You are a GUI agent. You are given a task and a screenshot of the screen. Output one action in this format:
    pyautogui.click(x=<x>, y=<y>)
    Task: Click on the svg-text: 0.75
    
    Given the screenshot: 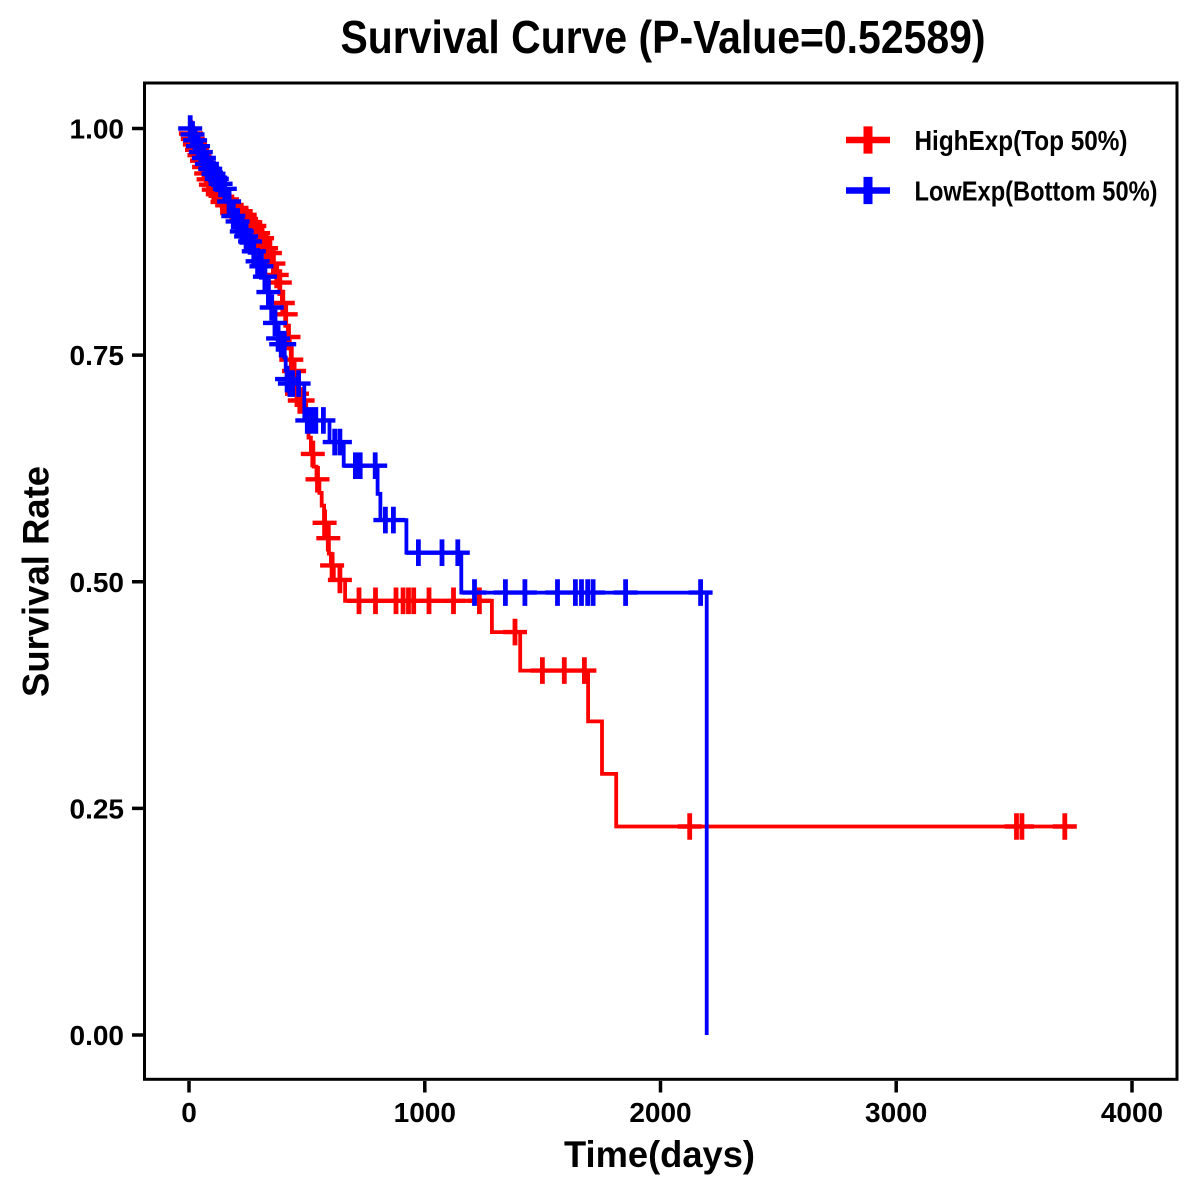 What is the action you would take?
    pyautogui.click(x=97, y=355)
    